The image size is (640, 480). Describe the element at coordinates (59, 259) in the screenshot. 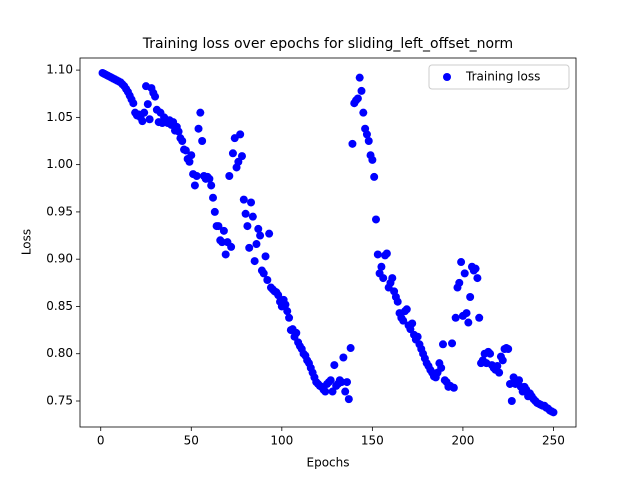

I see `y-tick-label: 0.90` at that location.